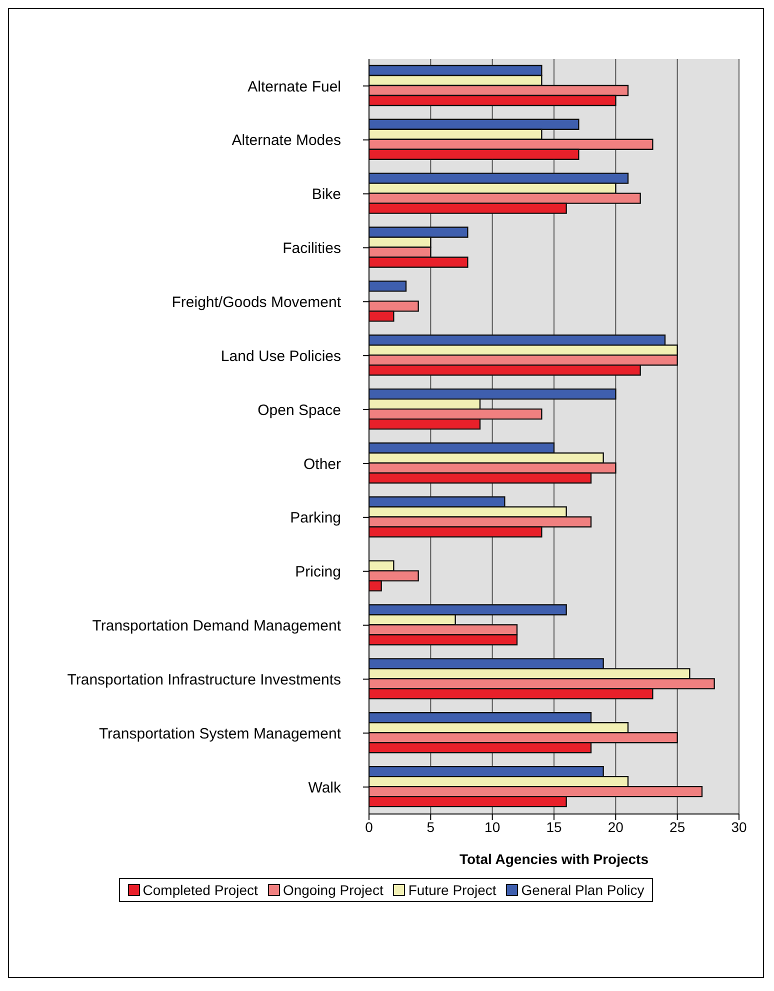 This screenshot has height=991, width=774. Describe the element at coordinates (311, 249) in the screenshot. I see `y-tick-label: Facilities` at that location.